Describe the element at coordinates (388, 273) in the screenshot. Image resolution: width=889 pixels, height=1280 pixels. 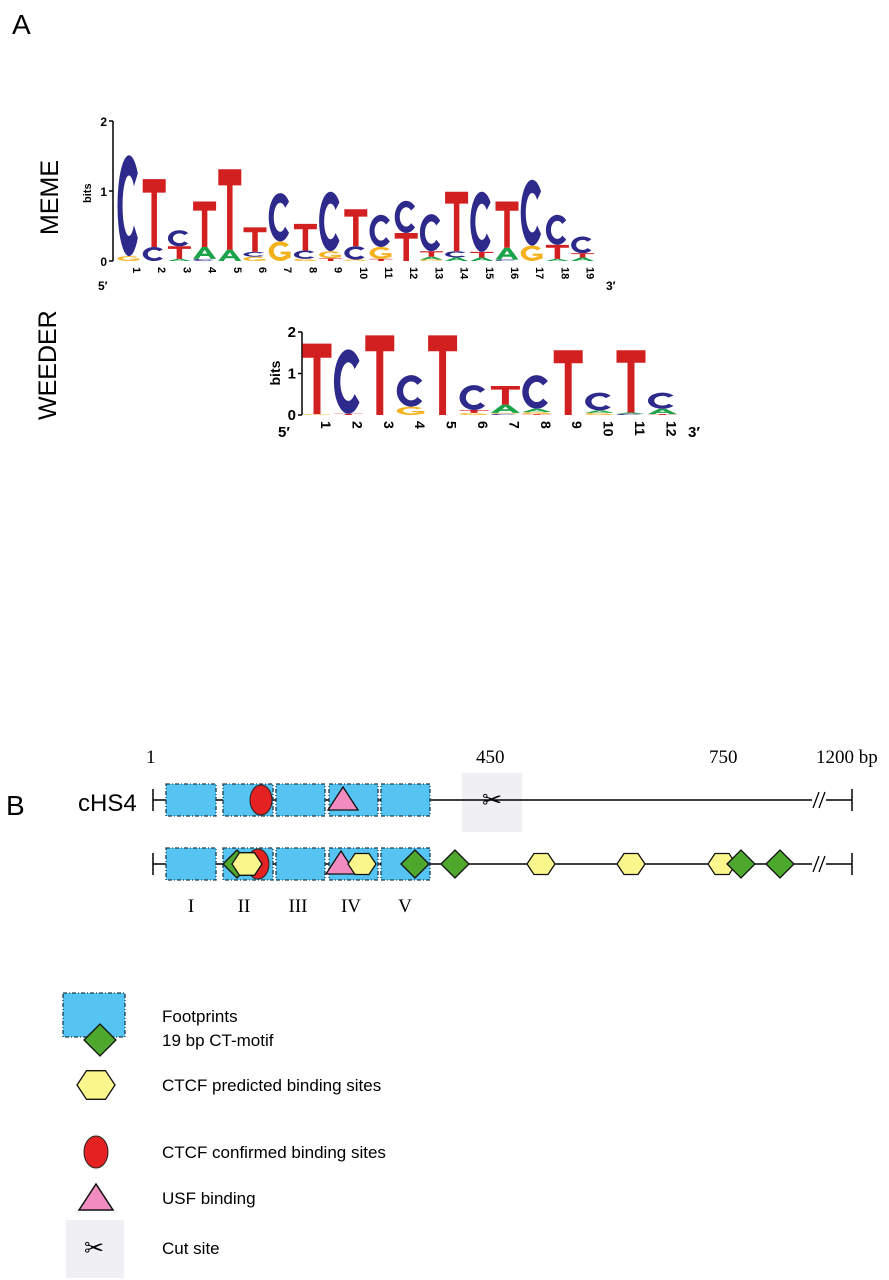
I see `meme-position-label: 11` at that location.